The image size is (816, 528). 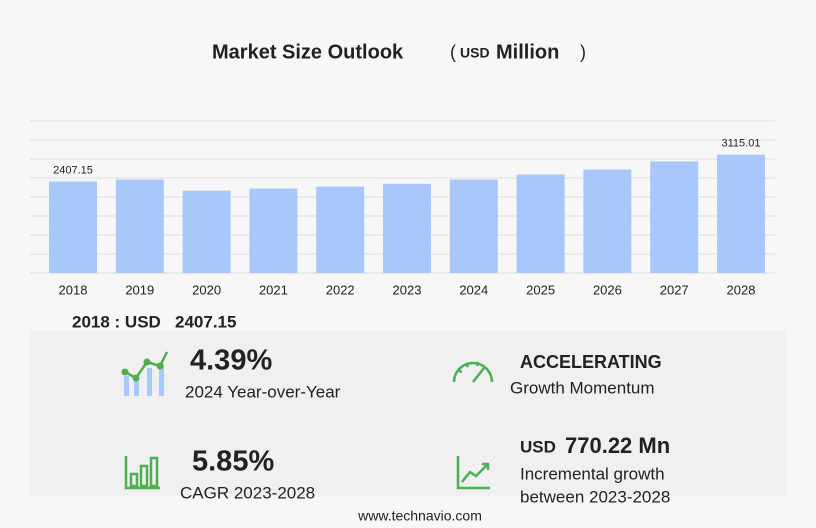 I want to click on value-label: 2407.15, so click(x=73, y=170).